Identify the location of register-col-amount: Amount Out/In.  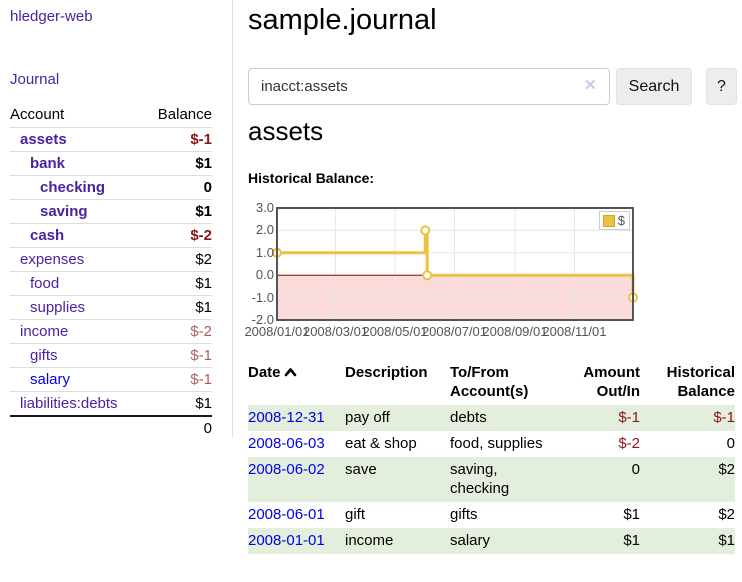
(611, 382).